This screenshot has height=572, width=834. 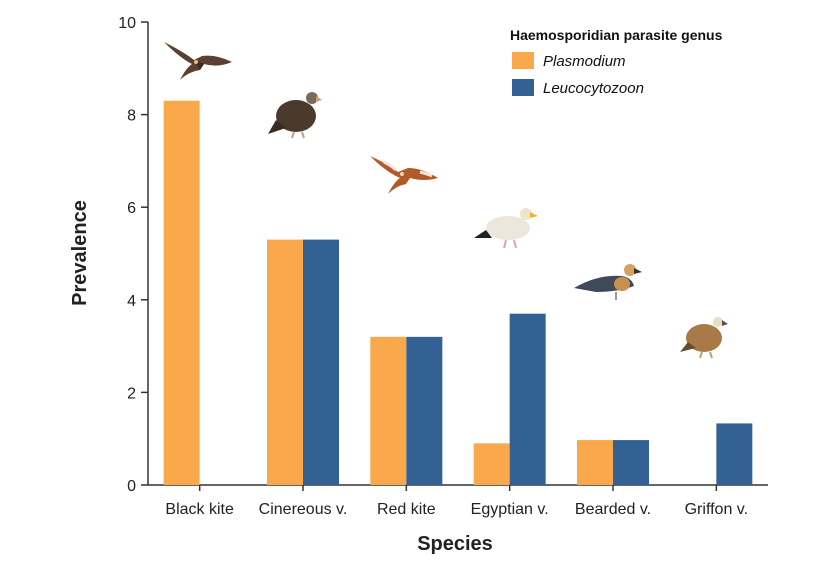 What do you see at coordinates (608, 282) in the screenshot?
I see `bearded-vulture-bird-icon` at bounding box center [608, 282].